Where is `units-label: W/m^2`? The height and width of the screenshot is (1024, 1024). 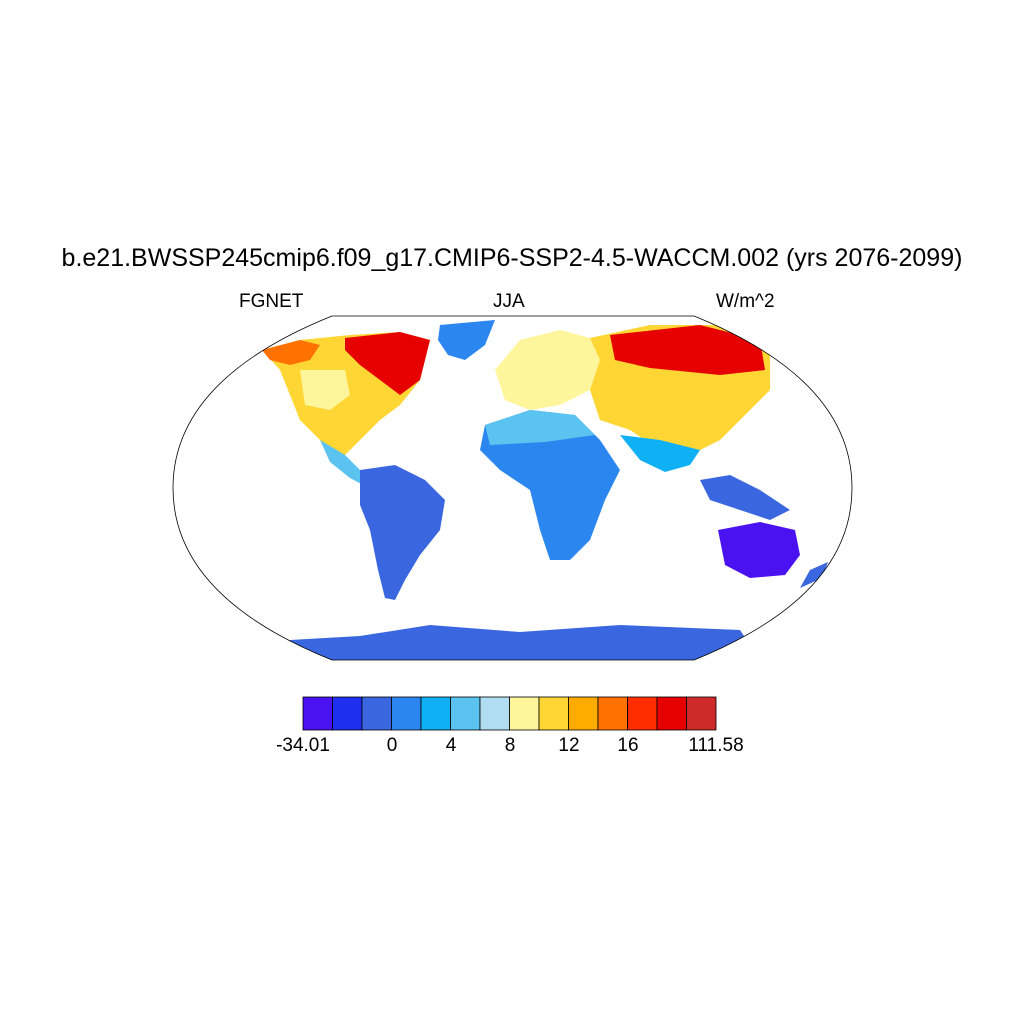
units-label: W/m^2 is located at coordinates (745, 301).